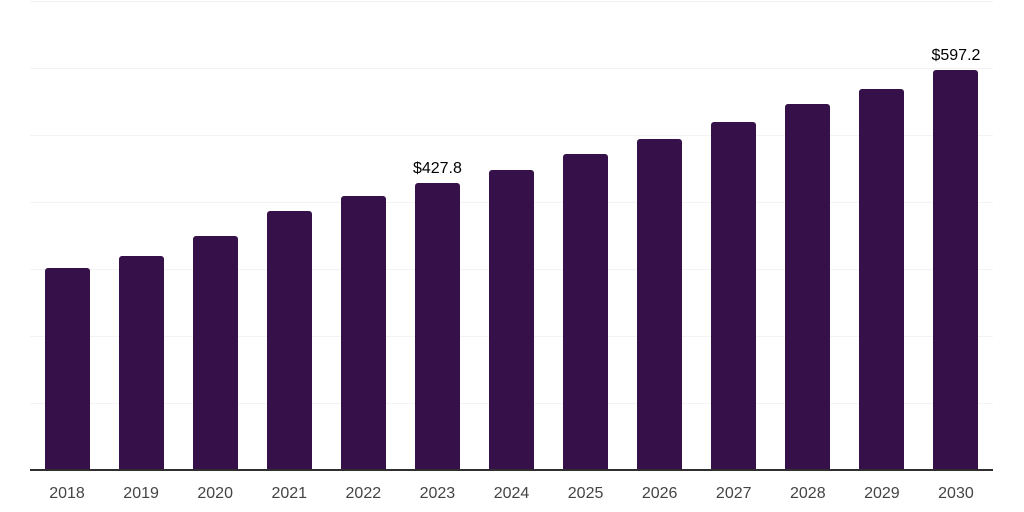 The height and width of the screenshot is (512, 1024). Describe the element at coordinates (882, 279) in the screenshot. I see `bar-2029` at that location.